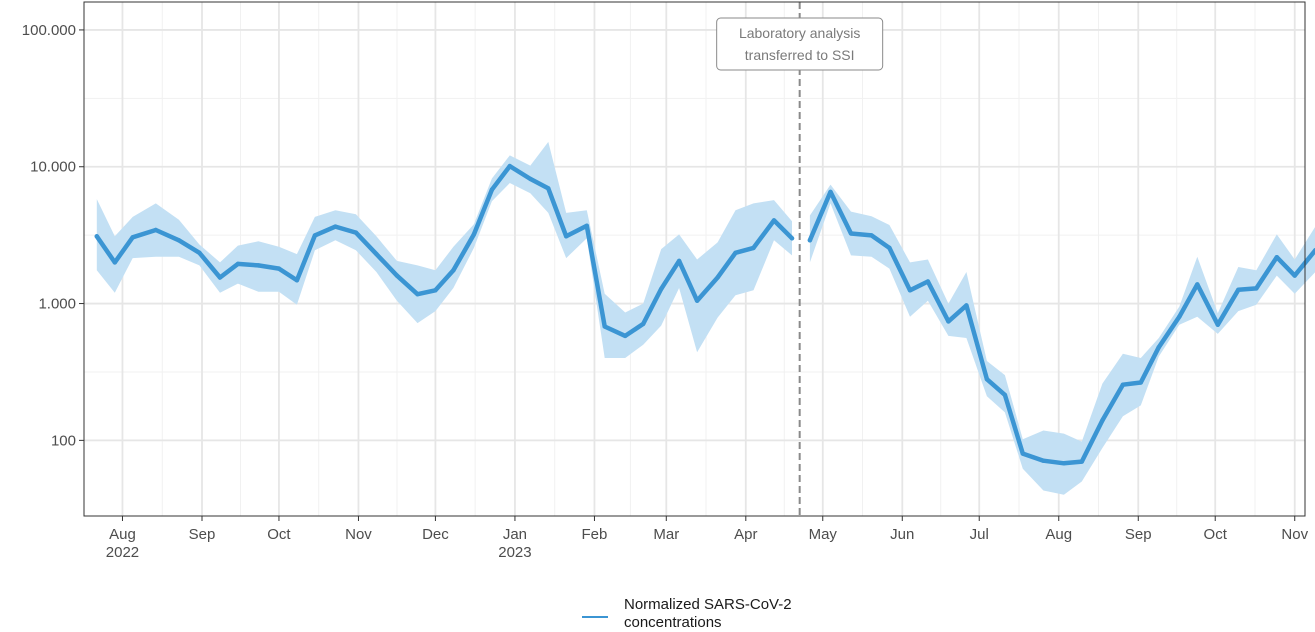 The image size is (1315, 632). I want to click on legend-label: concentrations, so click(673, 622).